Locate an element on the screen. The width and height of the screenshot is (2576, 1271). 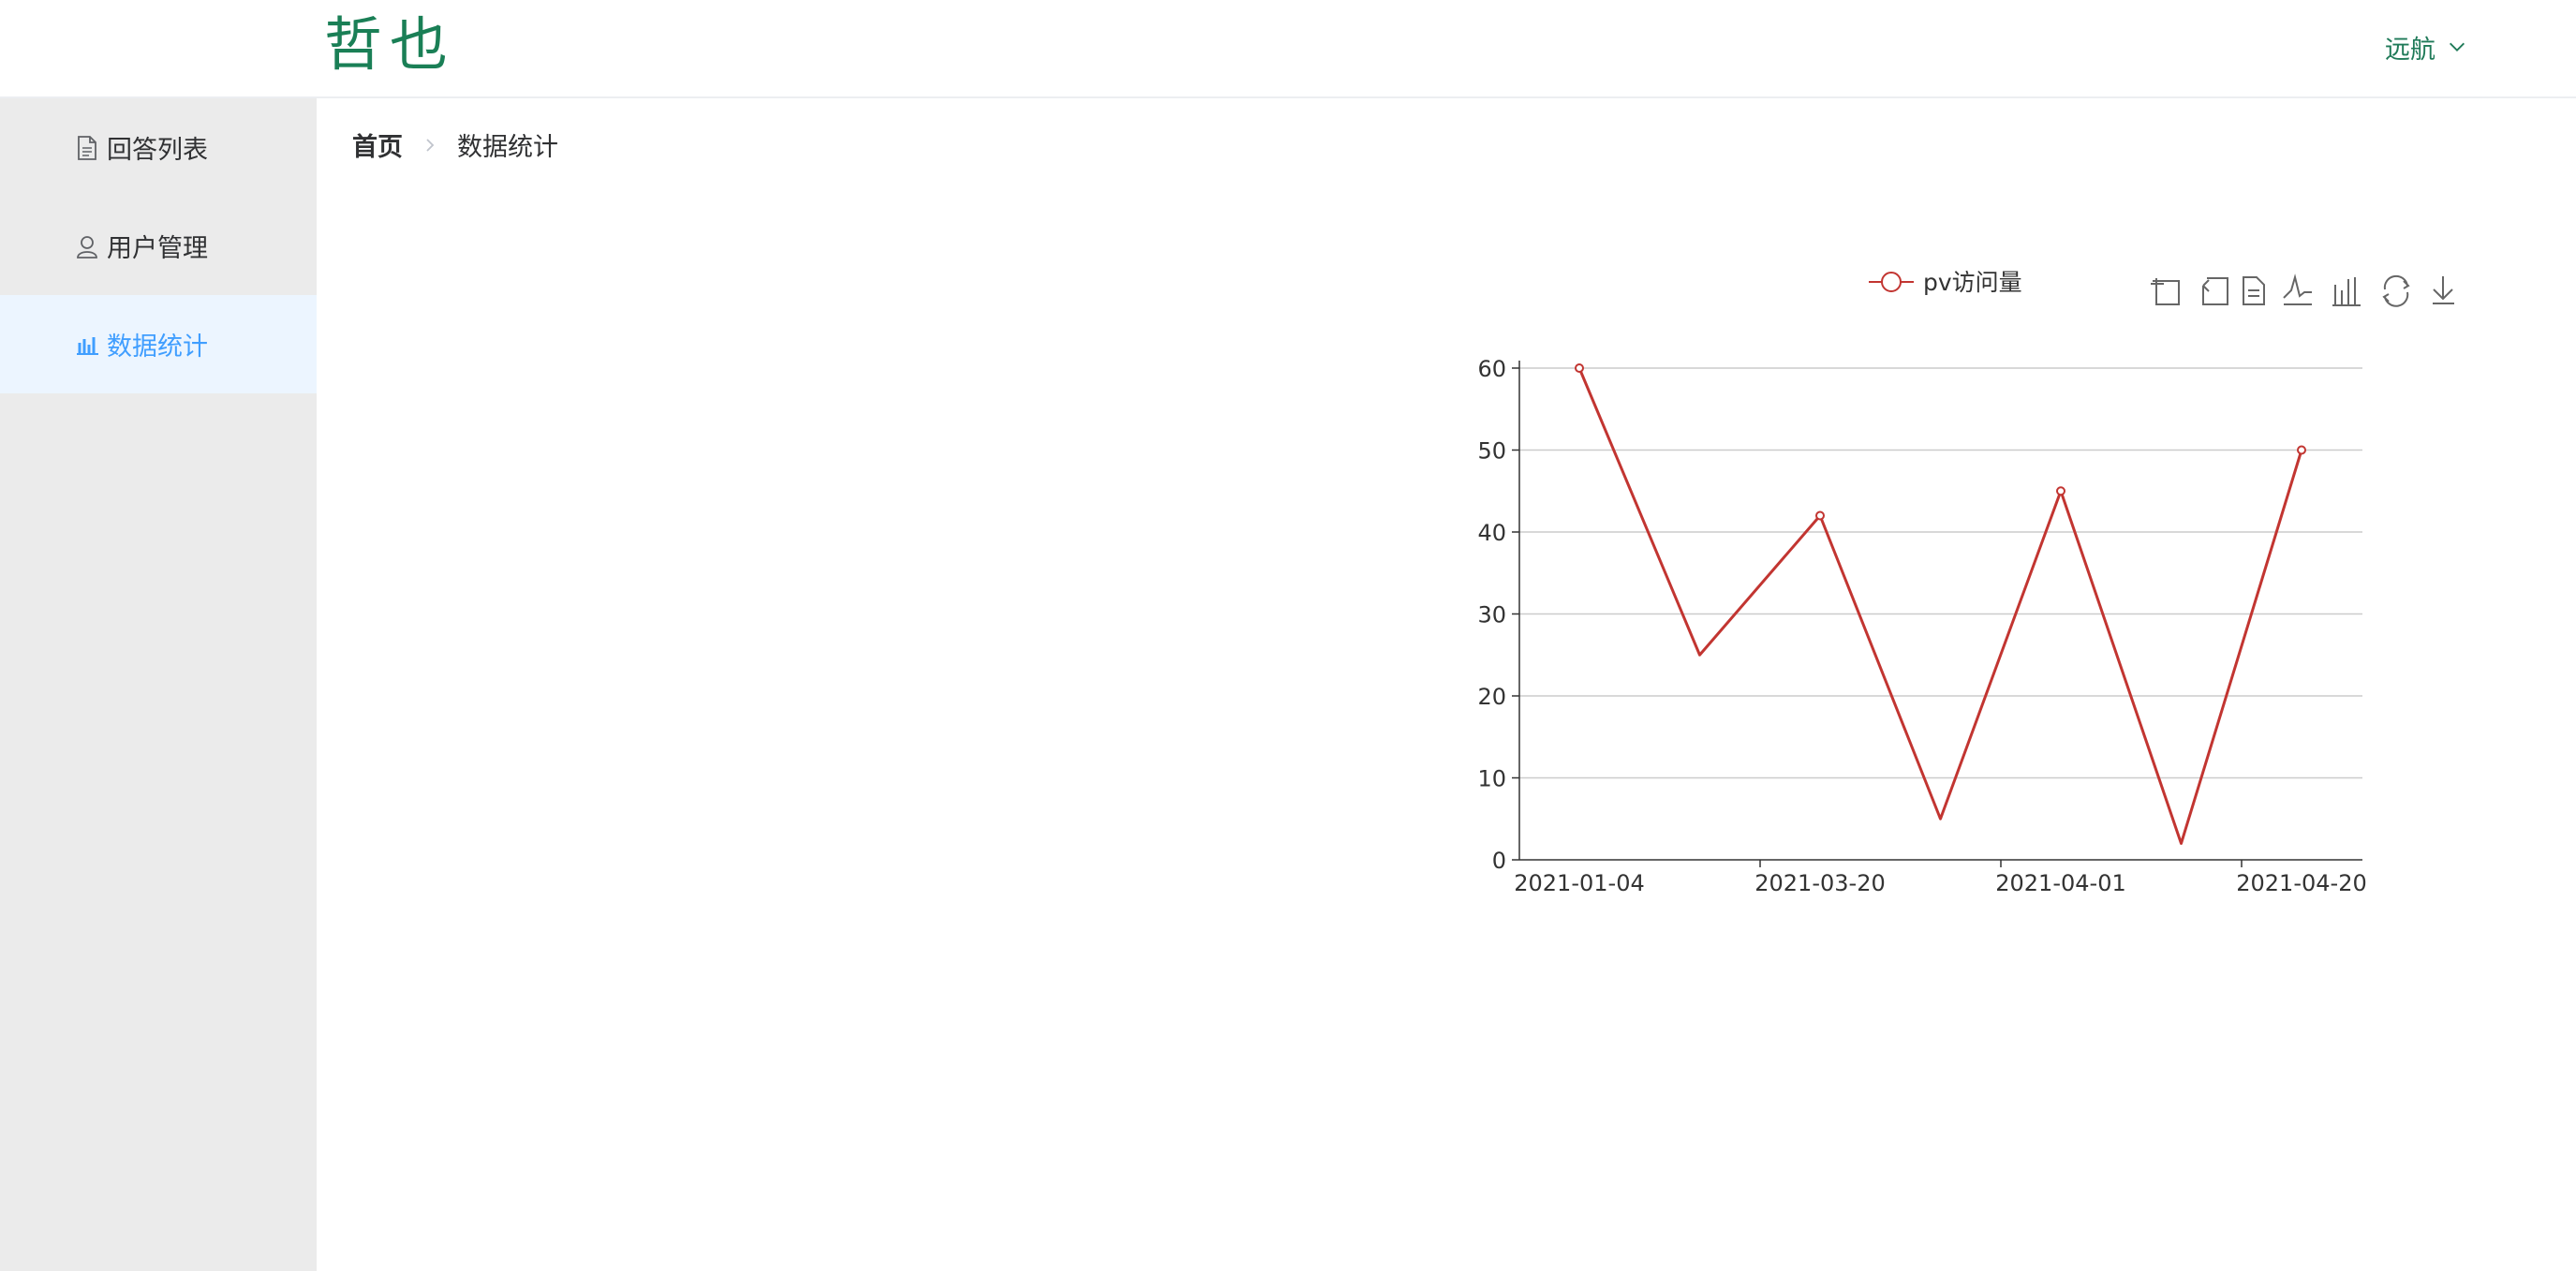
bar-type-icon is located at coordinates (2347, 291).